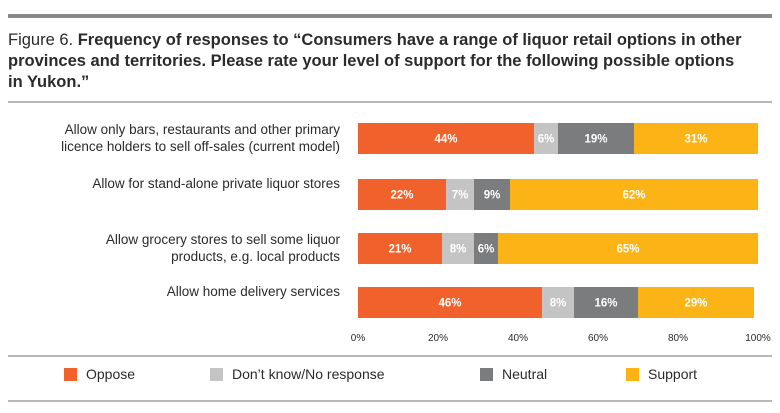 Image resolution: width=780 pixels, height=413 pixels. What do you see at coordinates (390, 16) in the screenshot?
I see `top-rule` at bounding box center [390, 16].